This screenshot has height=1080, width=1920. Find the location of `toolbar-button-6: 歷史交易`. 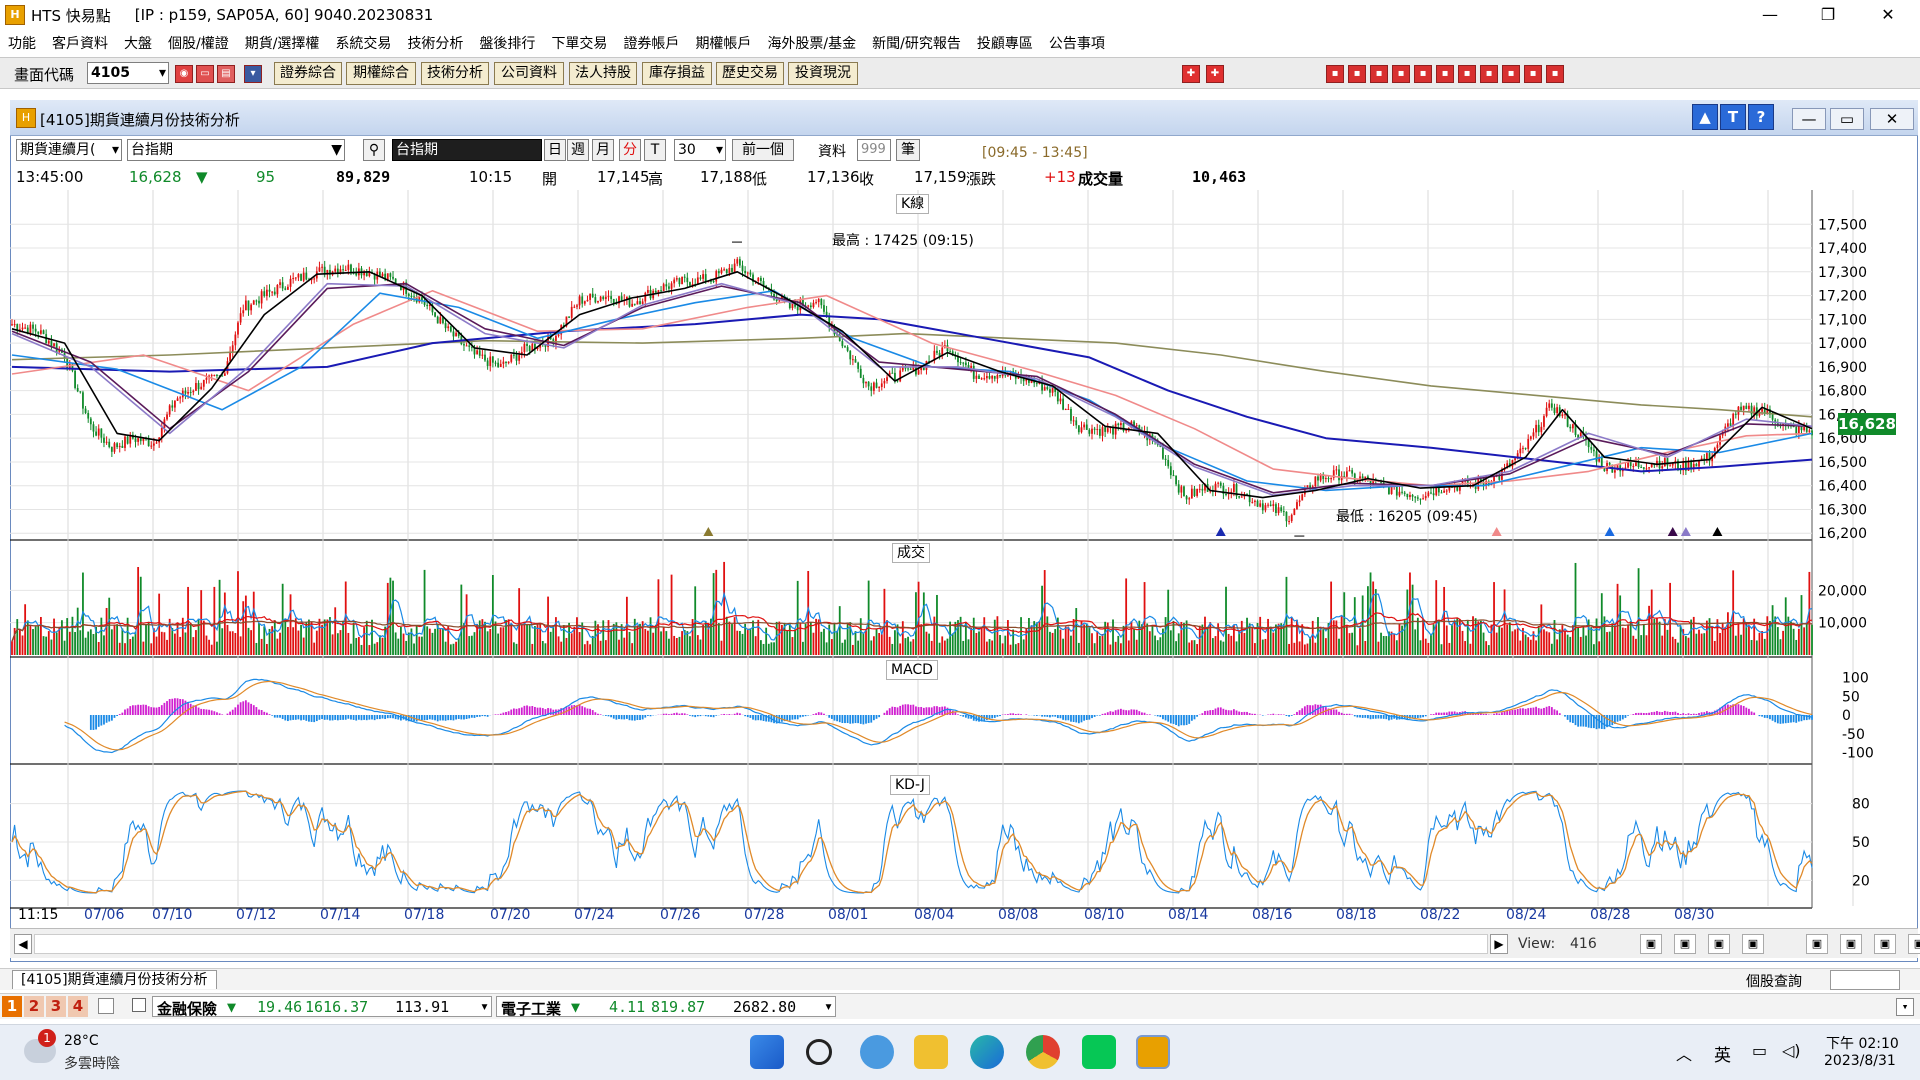

toolbar-button-6: 歷史交易 is located at coordinates (750, 73).